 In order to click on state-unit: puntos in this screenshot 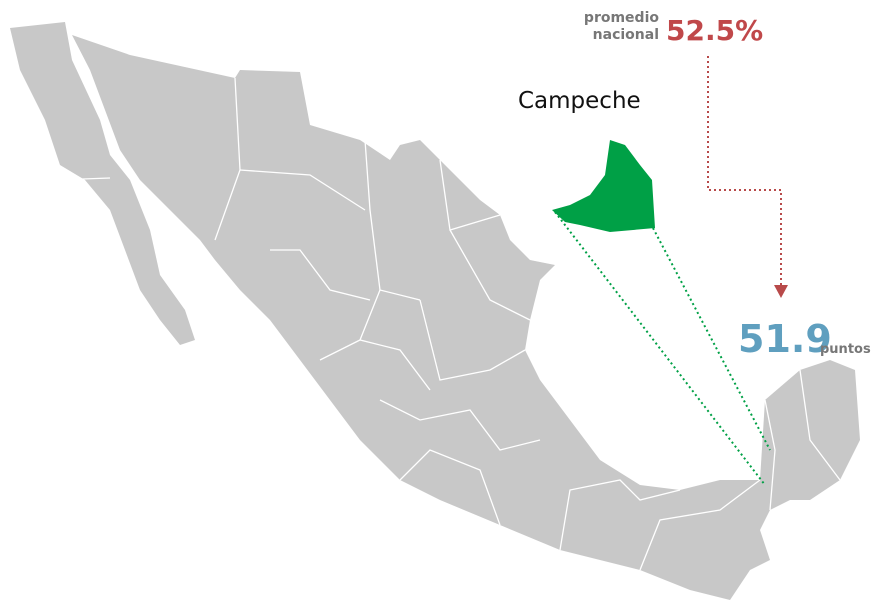, I will do `click(845, 349)`.